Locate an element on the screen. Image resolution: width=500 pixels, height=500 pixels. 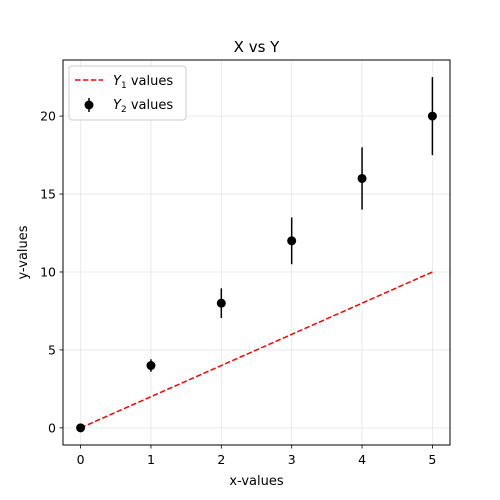
x-tick-label: 5 is located at coordinates (432, 459).